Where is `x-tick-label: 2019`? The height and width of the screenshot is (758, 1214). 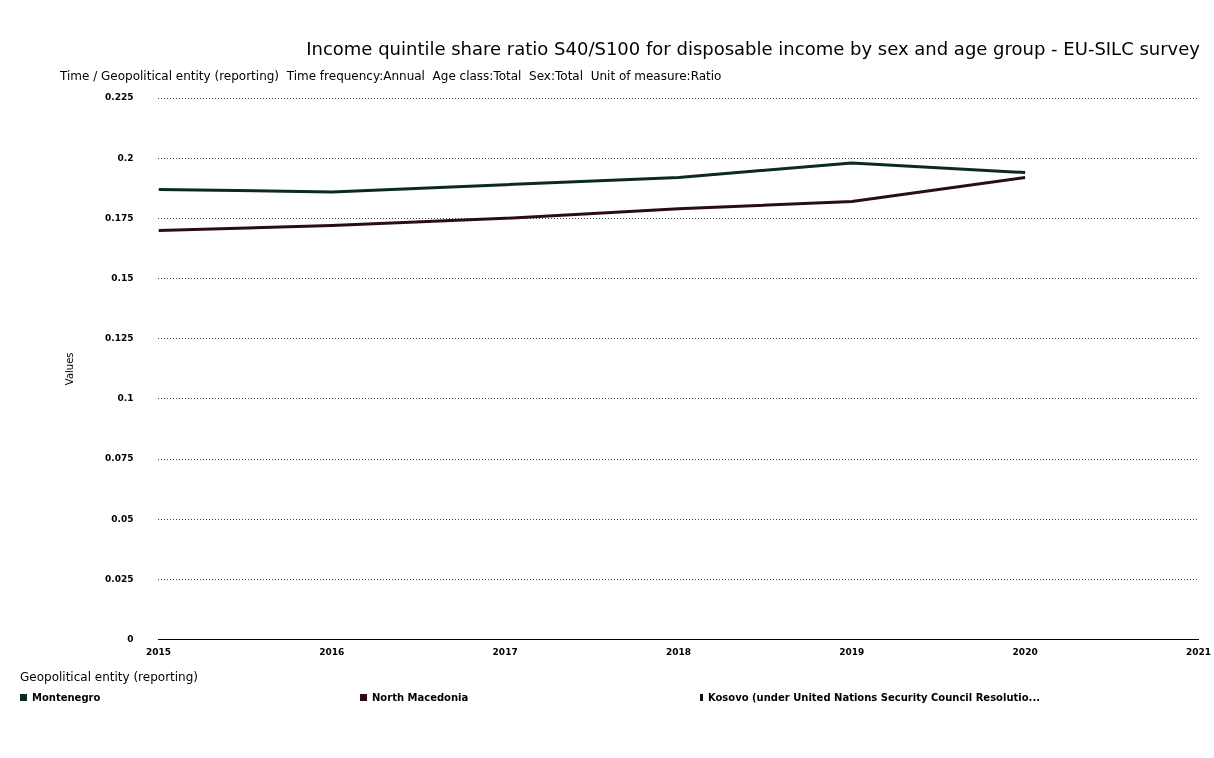 x-tick-label: 2019 is located at coordinates (852, 652).